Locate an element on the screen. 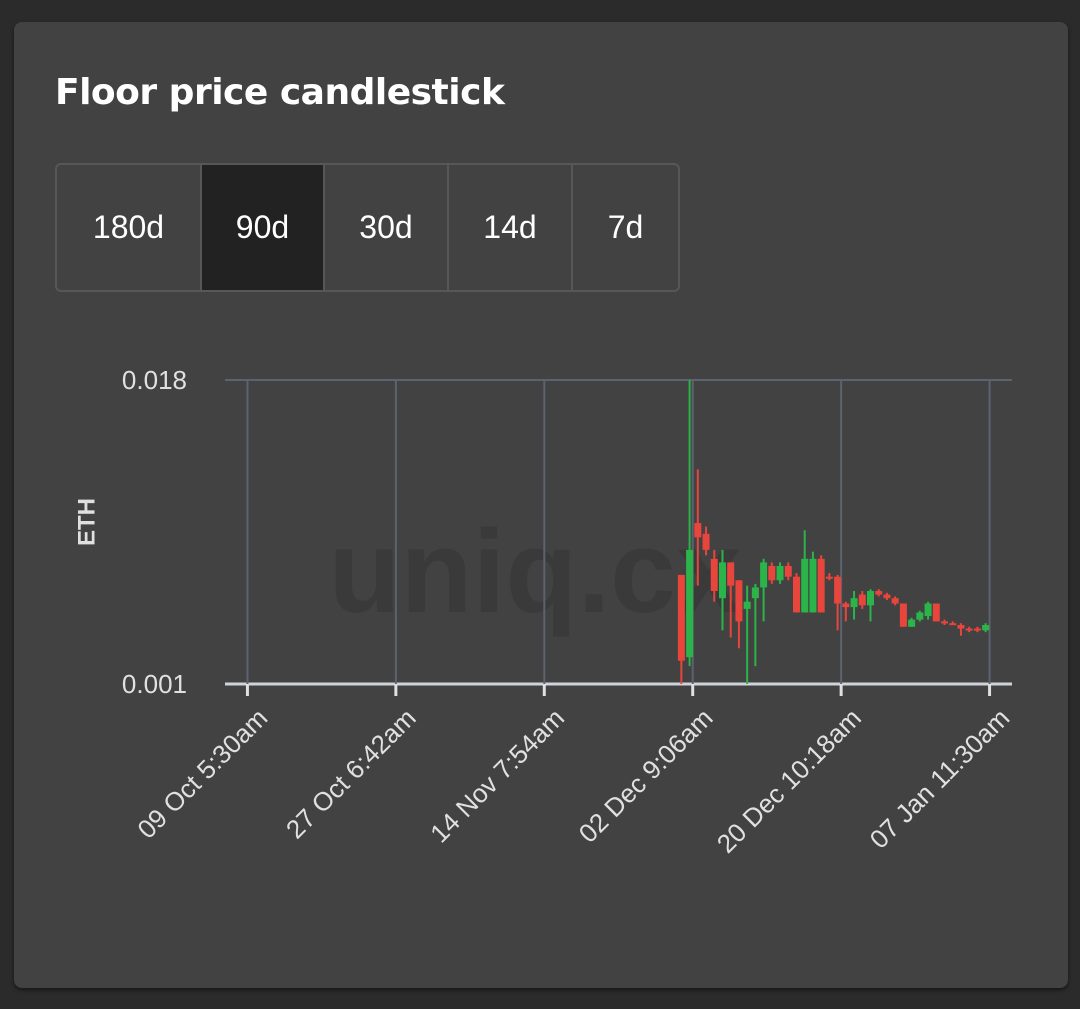 This screenshot has height=1009, width=1080. x-tick-label: 27 Oct 6:42am is located at coordinates (351, 774).